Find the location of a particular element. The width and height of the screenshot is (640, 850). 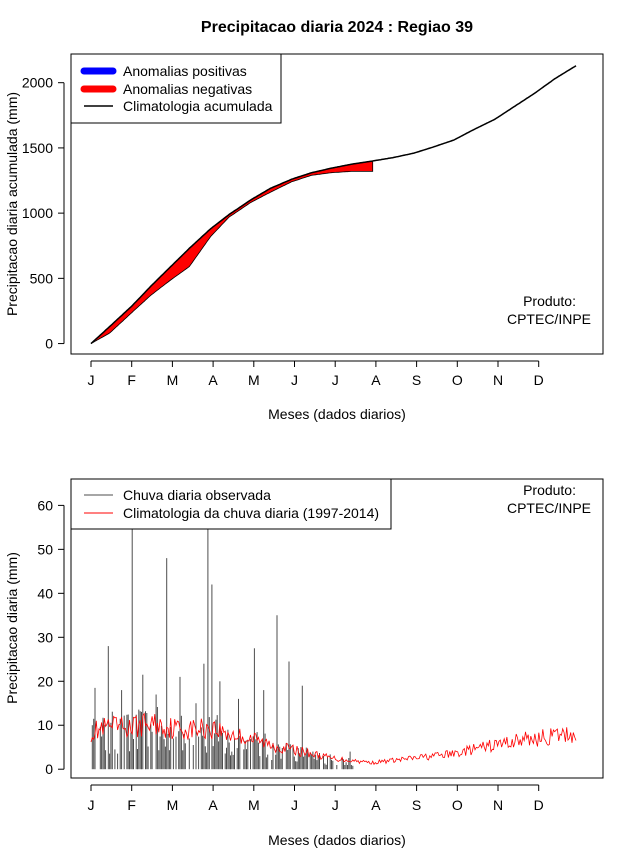

legend-label-observed: Chuva diaria observada is located at coordinates (197, 495).